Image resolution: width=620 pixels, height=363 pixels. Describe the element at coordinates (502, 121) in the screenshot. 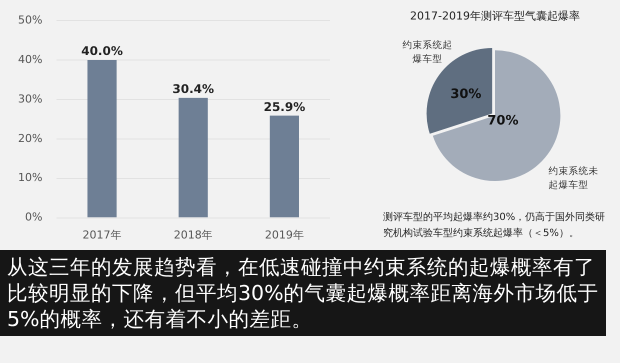

I see `data-label: 70%` at that location.